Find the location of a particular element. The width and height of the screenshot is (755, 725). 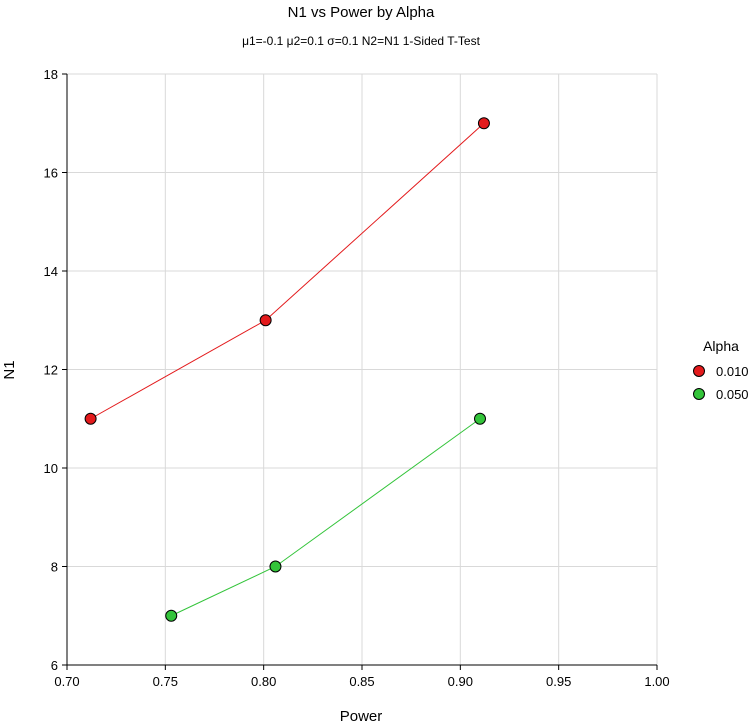

x-tick-label: 0.70 is located at coordinates (66, 681).